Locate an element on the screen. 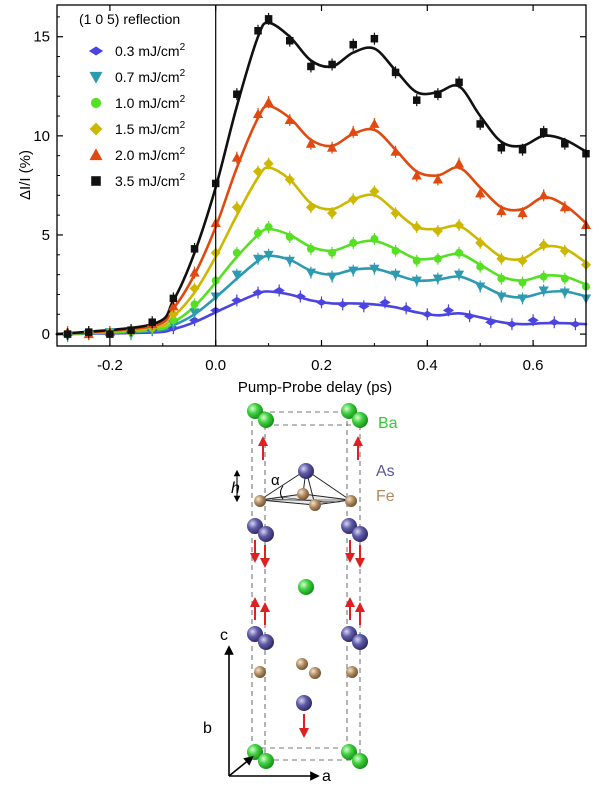 The height and width of the screenshot is (800, 603). unit-cell-box is located at coordinates (306, 586).